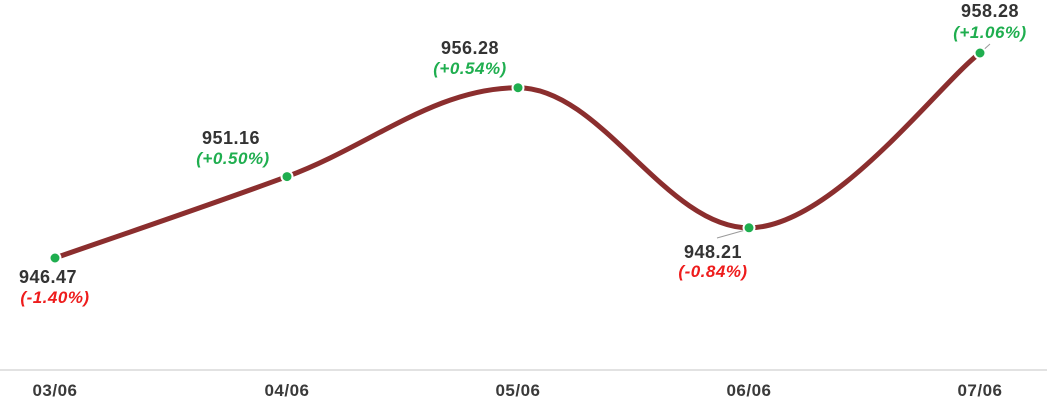 Image resolution: width=1047 pixels, height=403 pixels. Describe the element at coordinates (748, 390) in the screenshot. I see `x-tick-label: 06/06` at that location.